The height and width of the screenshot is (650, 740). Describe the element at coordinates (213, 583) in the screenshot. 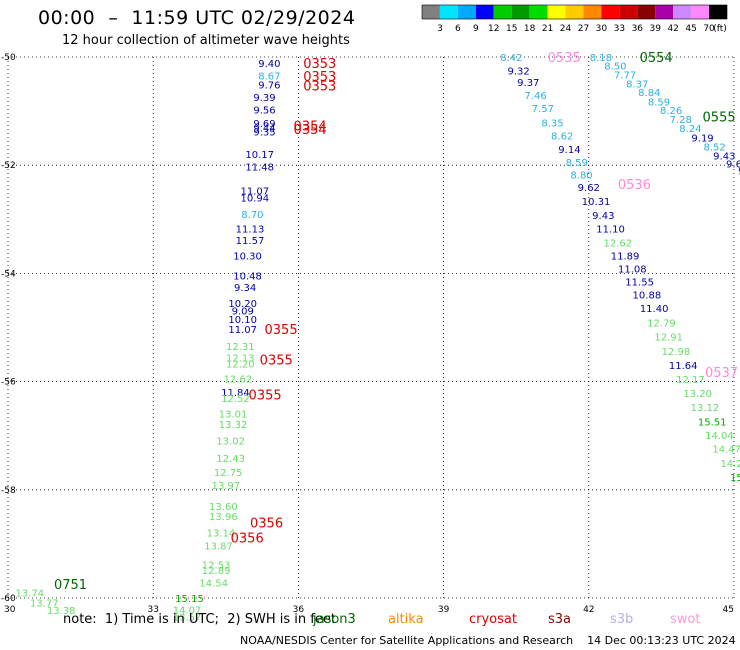

I see `wave-height-point: 14.54` at that location.